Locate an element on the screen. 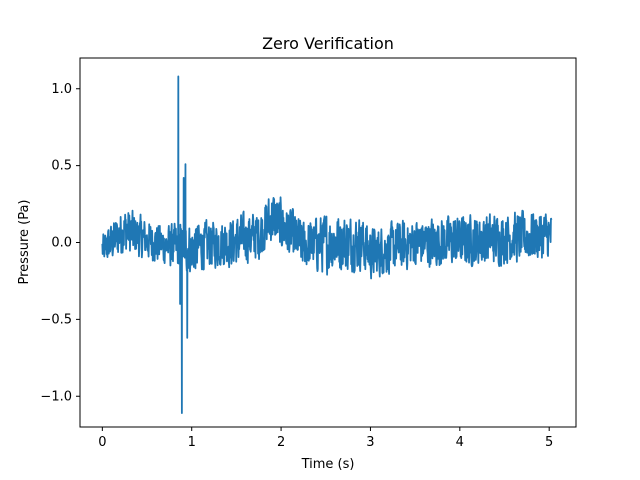  y-tick-label: 0.5 is located at coordinates (61, 166).